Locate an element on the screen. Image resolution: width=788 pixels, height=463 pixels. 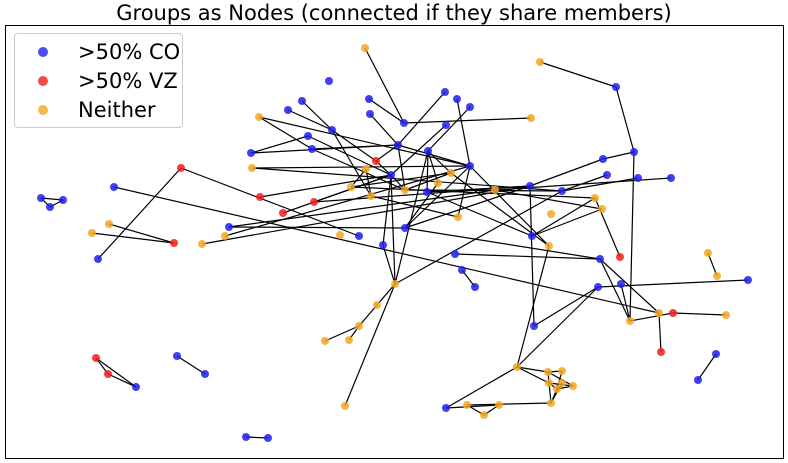
legend-item-vz: >50% VZ is located at coordinates (99, 81).